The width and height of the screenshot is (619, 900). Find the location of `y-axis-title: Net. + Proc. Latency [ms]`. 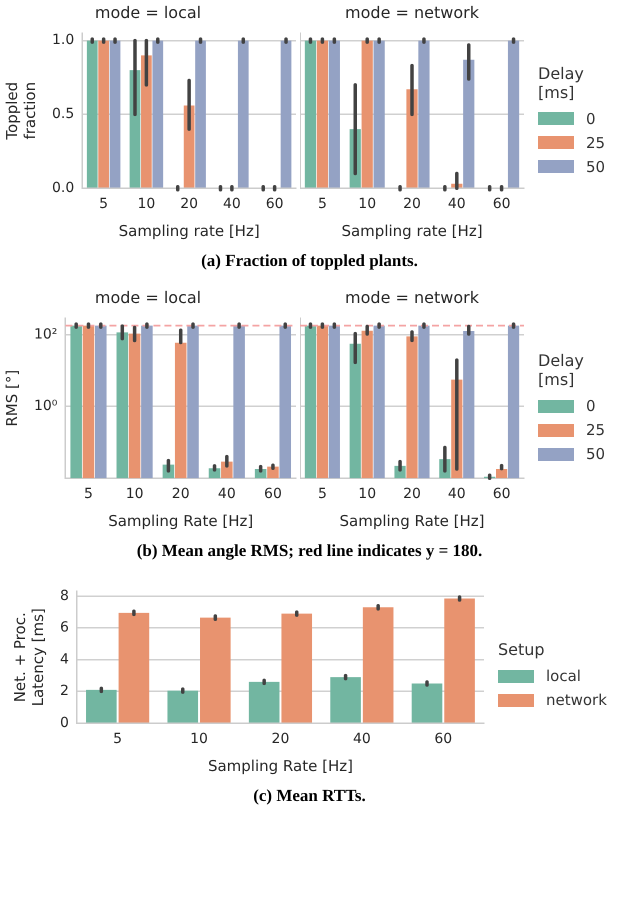

y-axis-title: Net. + Proc. Latency [ms] is located at coordinates (28, 657).